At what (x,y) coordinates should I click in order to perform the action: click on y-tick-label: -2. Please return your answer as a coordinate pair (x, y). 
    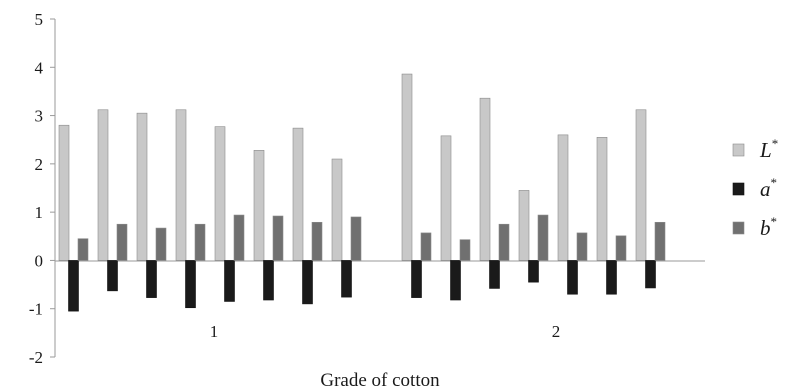
    Looking at the image, I should click on (36, 357).